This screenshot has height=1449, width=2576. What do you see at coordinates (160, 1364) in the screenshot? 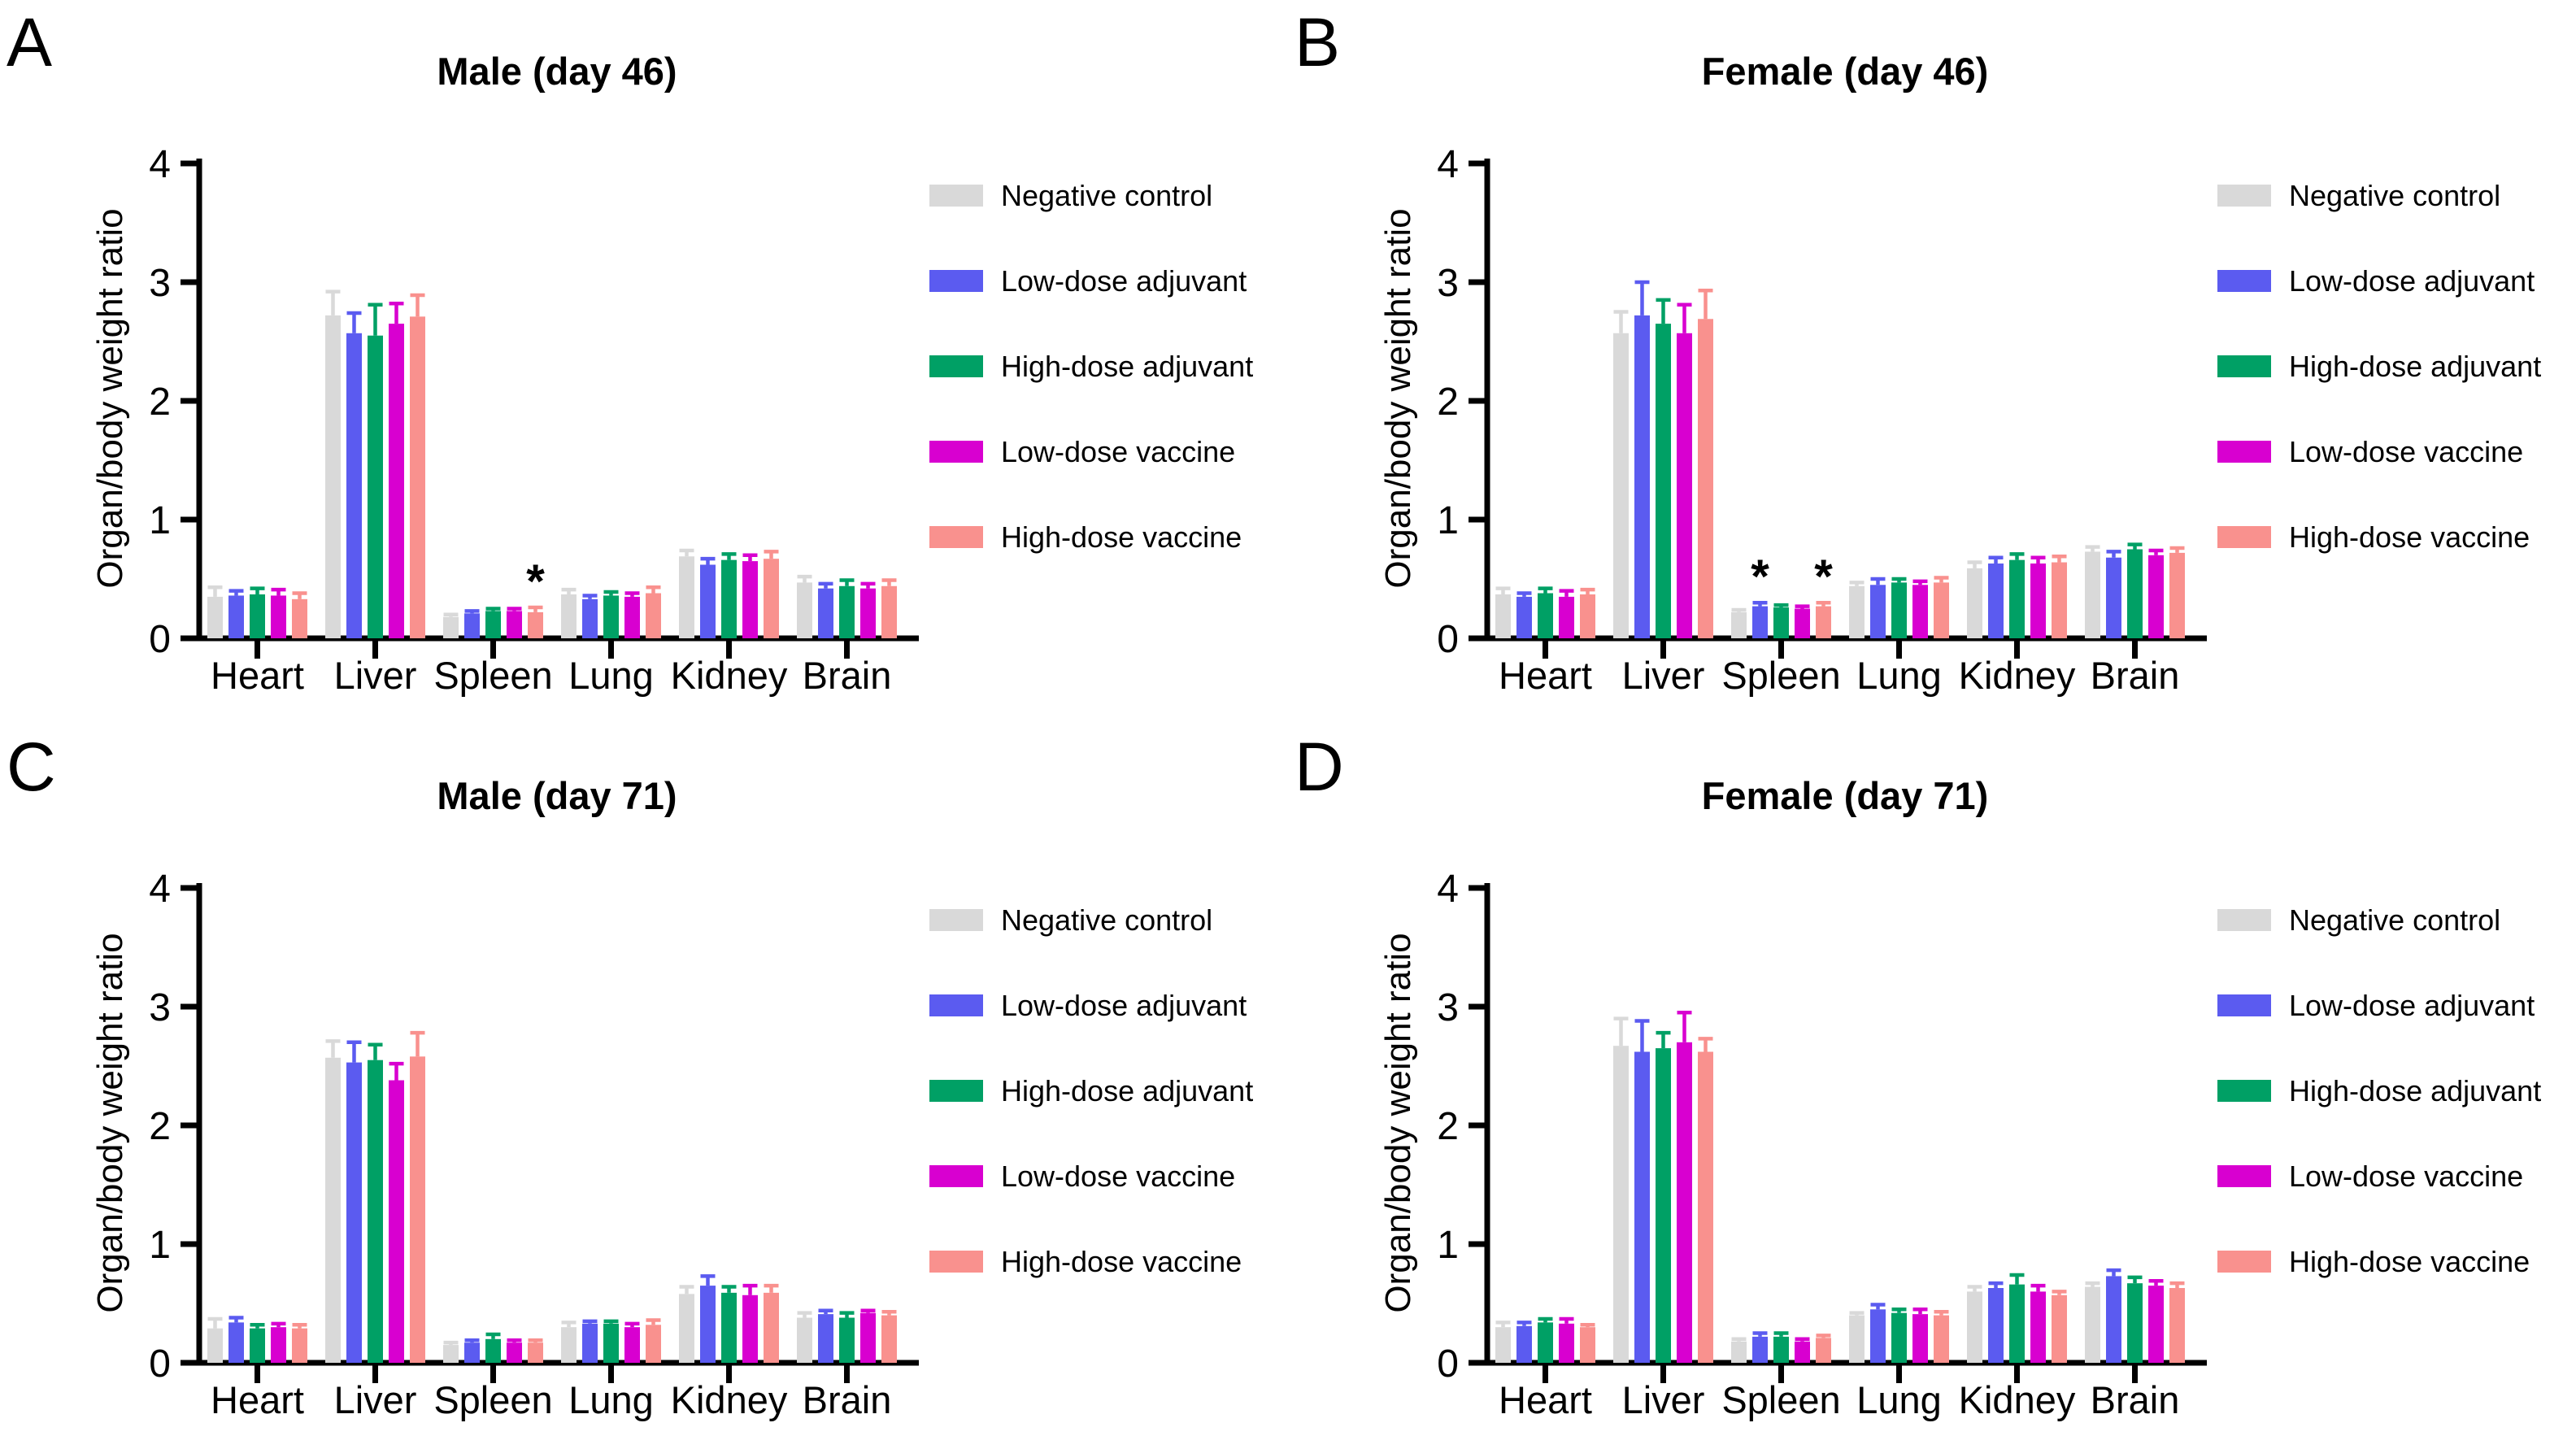
I see `y-tick-label: 0` at bounding box center [160, 1364].